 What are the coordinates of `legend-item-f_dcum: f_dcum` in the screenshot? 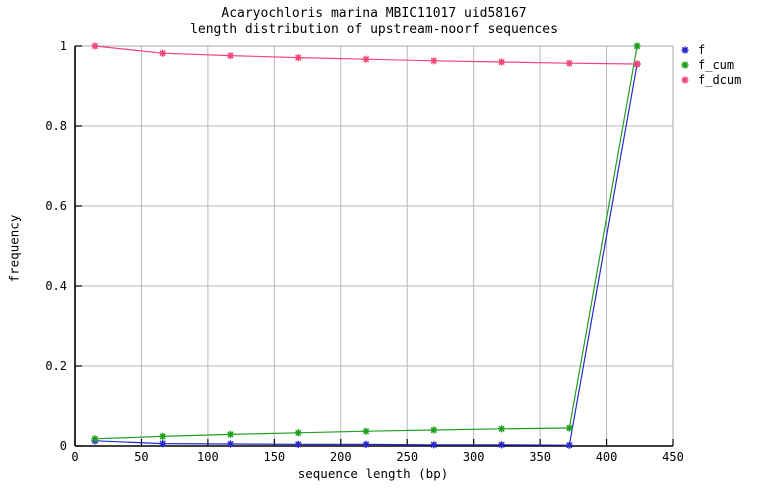 It's located at (711, 80).